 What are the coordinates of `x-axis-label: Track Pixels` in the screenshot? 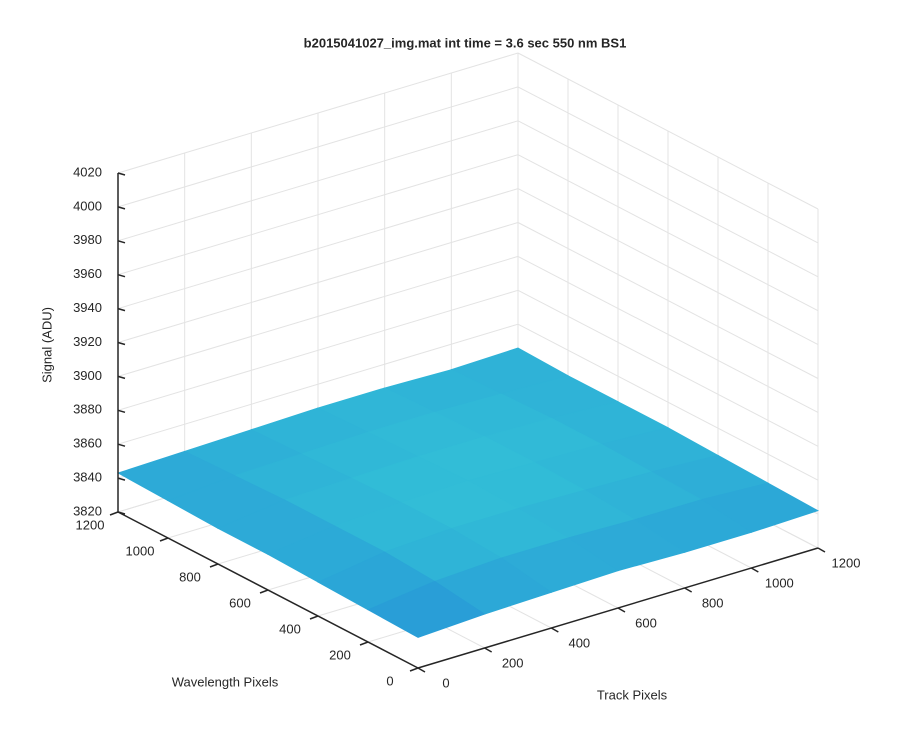 It's located at (632, 694).